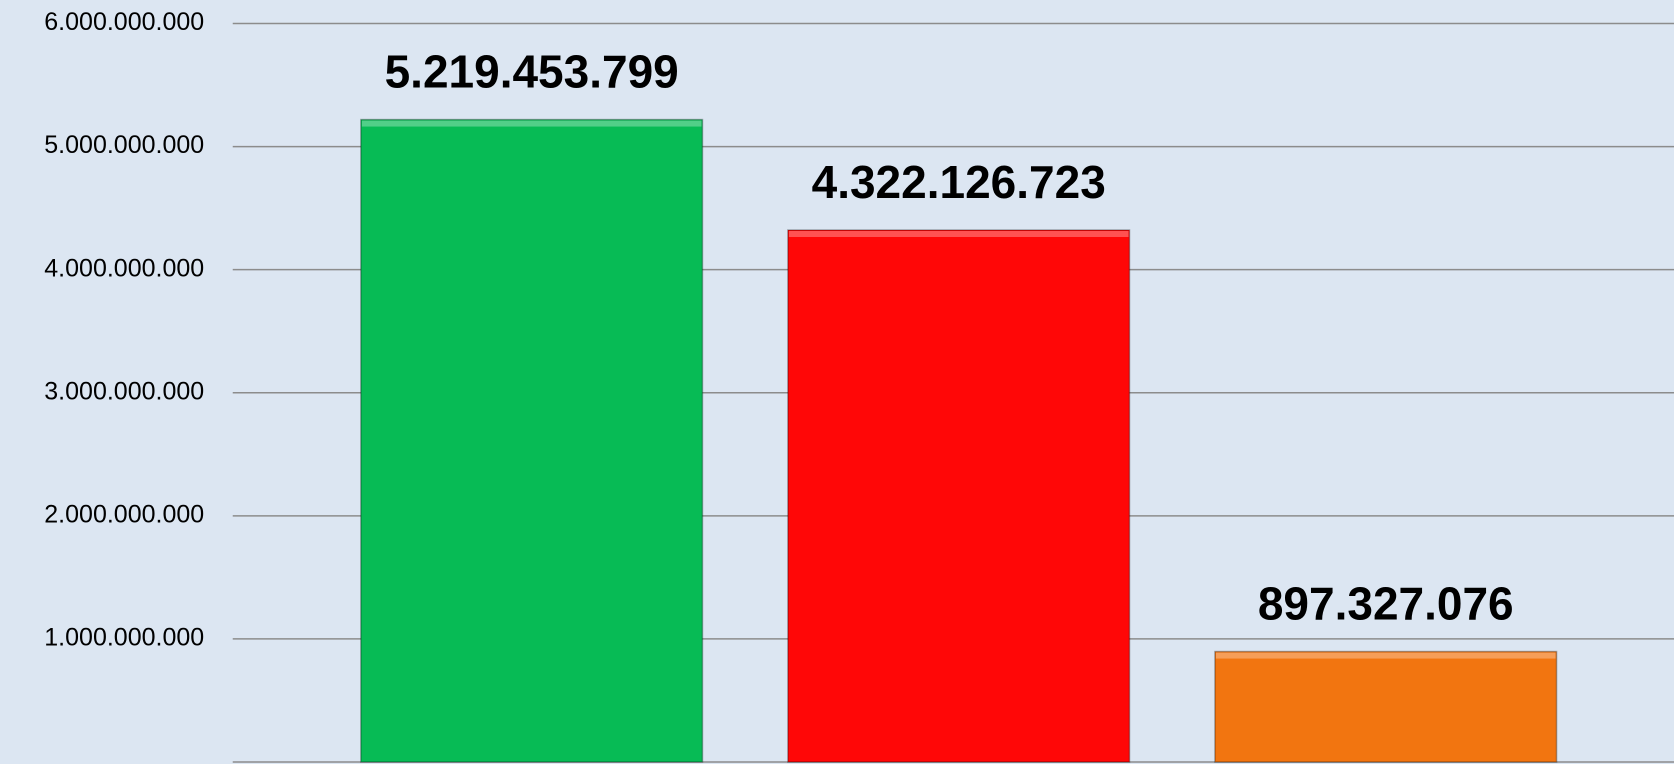 The width and height of the screenshot is (1674, 764). What do you see at coordinates (532, 72) in the screenshot?
I see `value-label: 5.219.453.799` at bounding box center [532, 72].